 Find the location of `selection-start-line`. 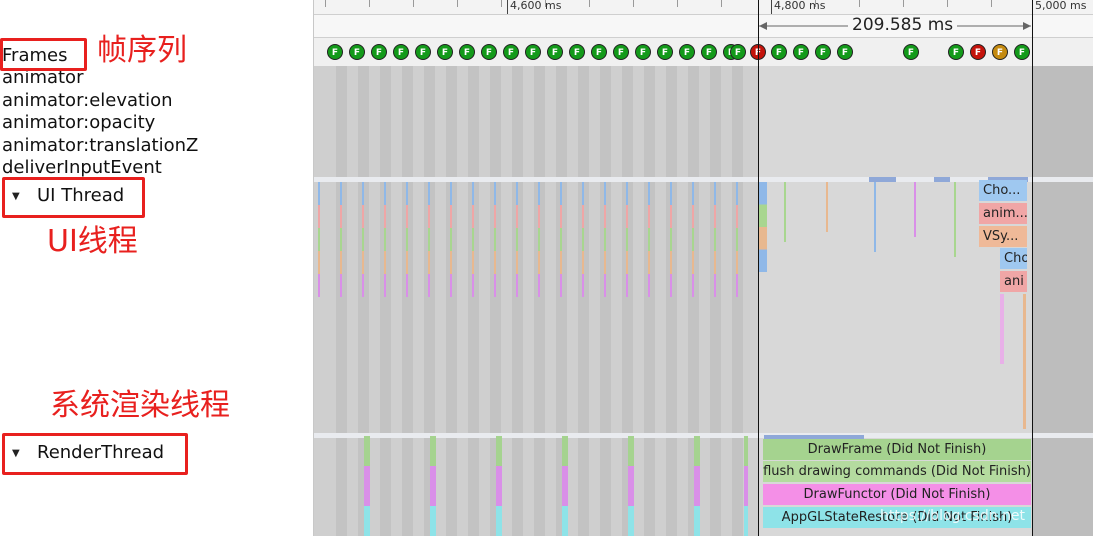

selection-start-line is located at coordinates (758, 268).